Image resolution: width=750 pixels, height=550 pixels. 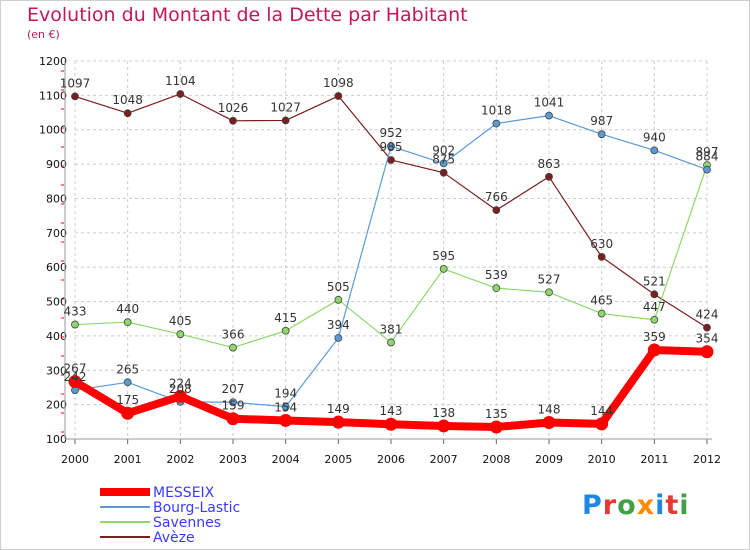 What do you see at coordinates (654, 337) in the screenshot?
I see `data-label-messeix: 359` at bounding box center [654, 337].